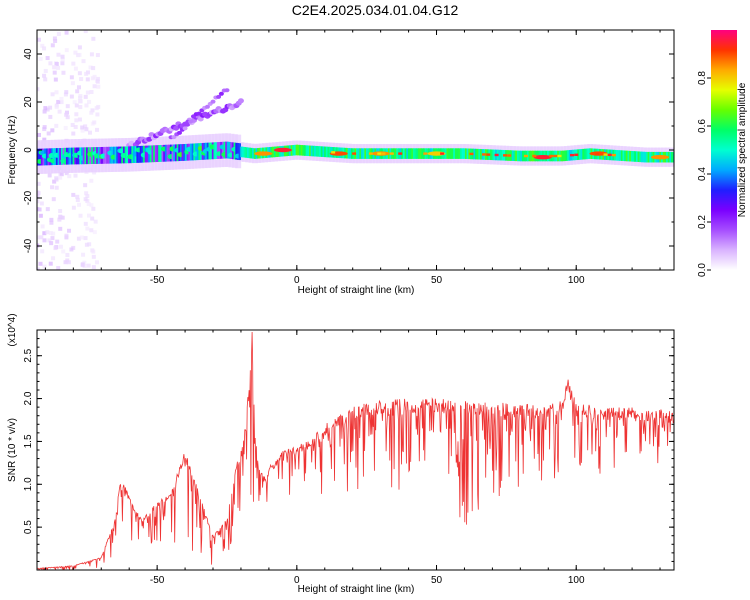  I want to click on spectrogram-harmonic, so click(213, 101).